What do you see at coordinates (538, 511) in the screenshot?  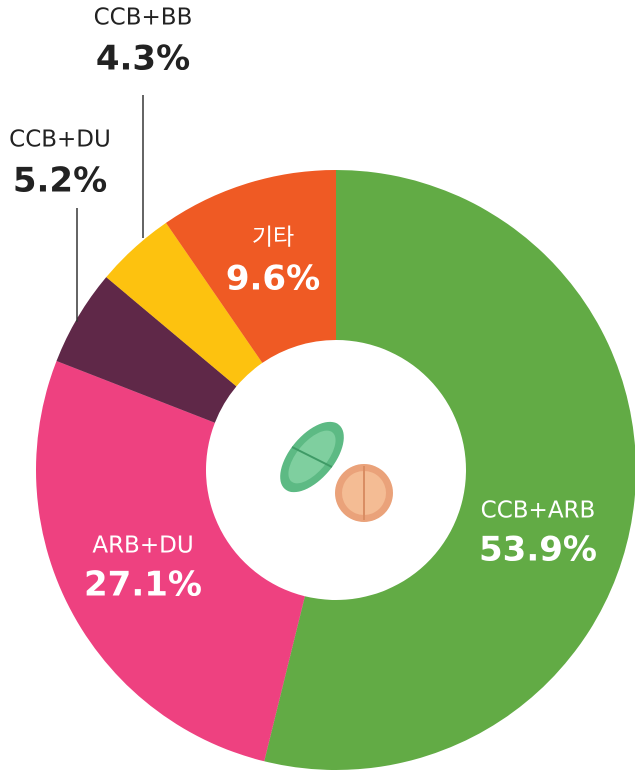 I see `slice-label: CCB+ARB` at bounding box center [538, 511].